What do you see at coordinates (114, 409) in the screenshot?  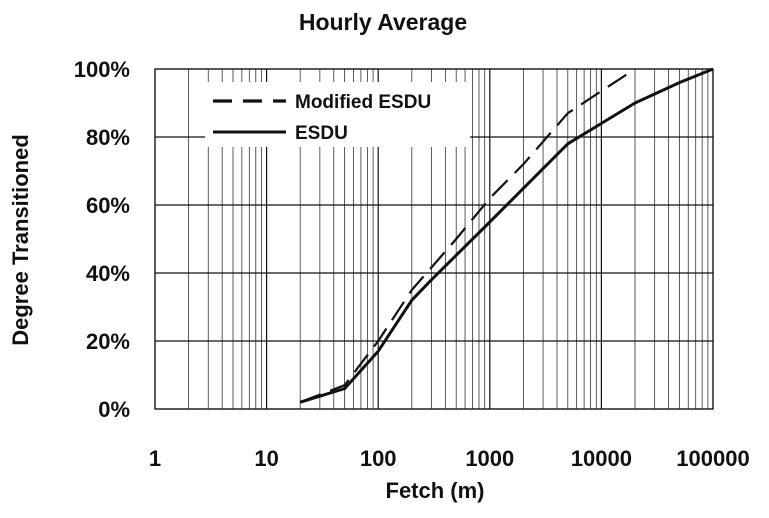 I see `y-tick-label: 0%` at bounding box center [114, 409].